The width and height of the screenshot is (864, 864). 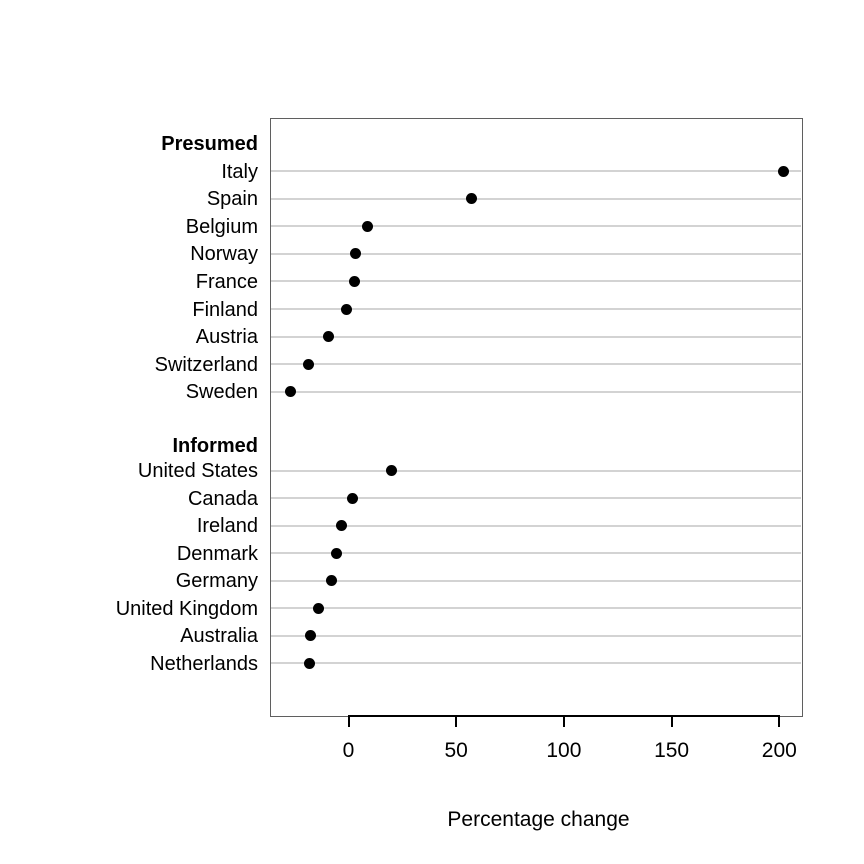 What do you see at coordinates (221, 226) in the screenshot?
I see `row-label-belgium: Belgium` at bounding box center [221, 226].